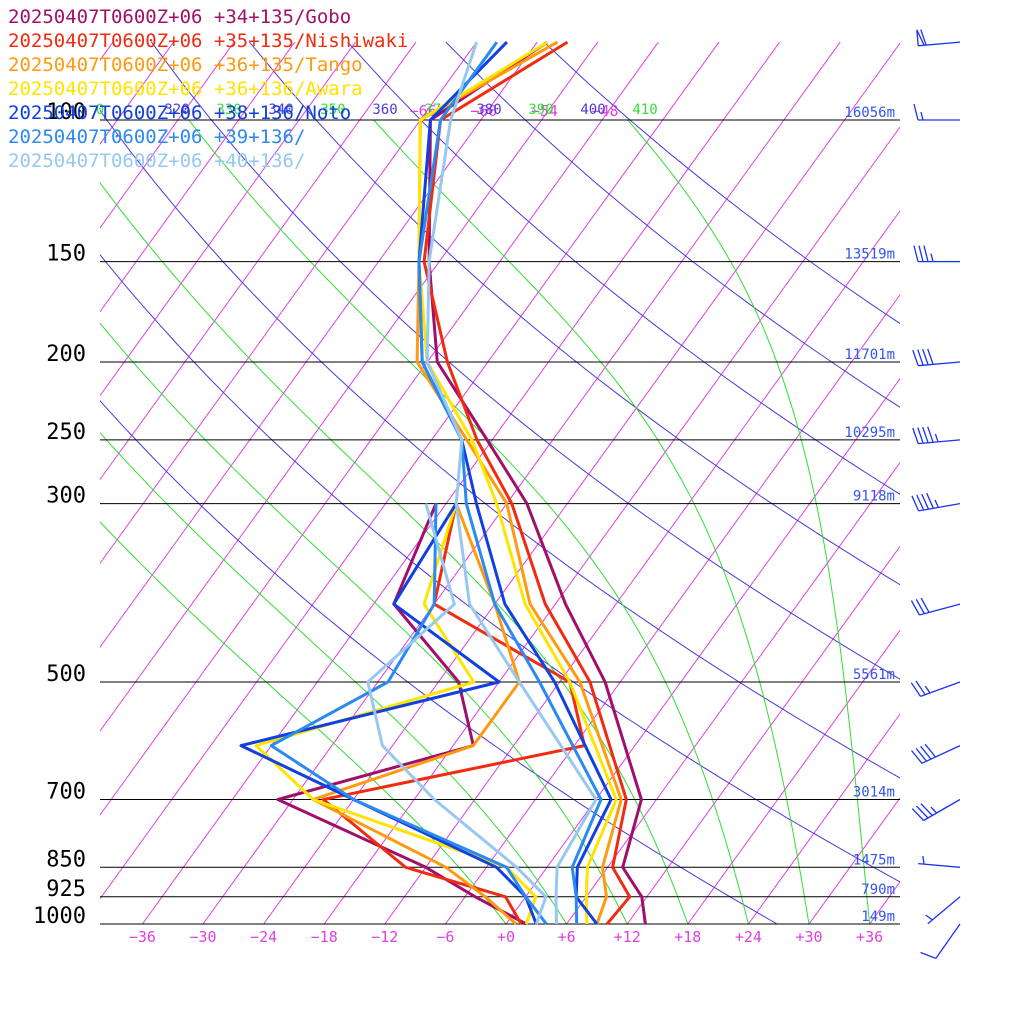 The width and height of the screenshot is (1024, 1024). What do you see at coordinates (280, 110) in the screenshot?
I see `theta-label: 340` at bounding box center [280, 110].